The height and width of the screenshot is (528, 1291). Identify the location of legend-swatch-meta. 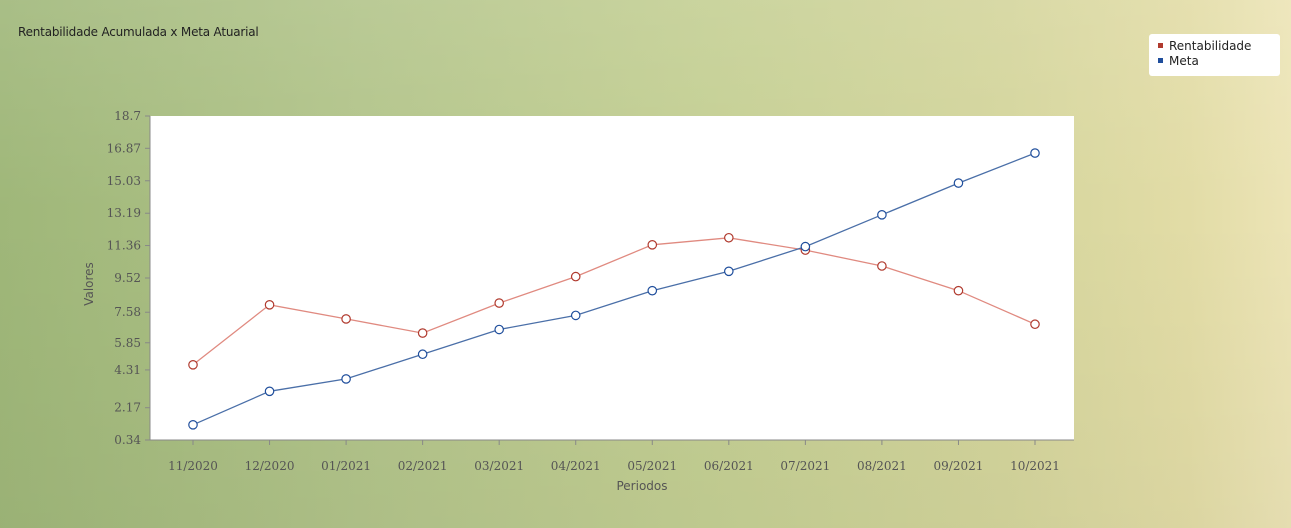
(1160, 60).